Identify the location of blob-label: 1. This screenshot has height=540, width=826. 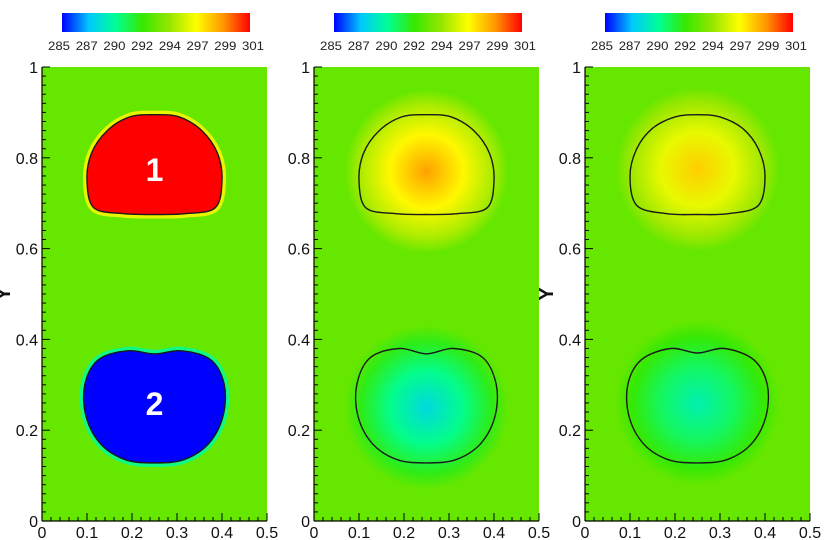
(155, 170).